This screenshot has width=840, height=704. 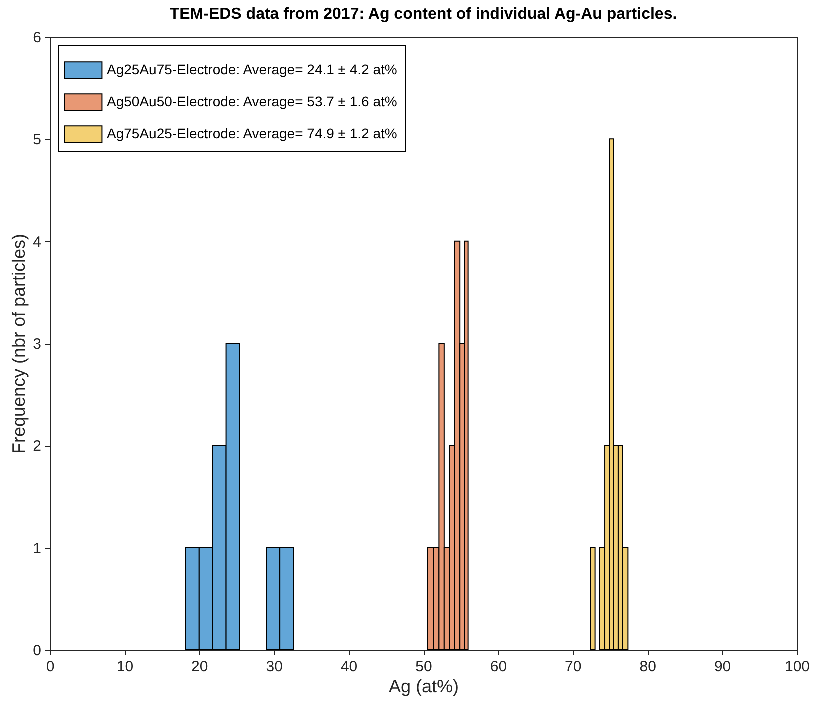 I want to click on chart-title: TEM-EDS data from 2017: Ag content of individual Ag-Au particles., so click(x=424, y=14).